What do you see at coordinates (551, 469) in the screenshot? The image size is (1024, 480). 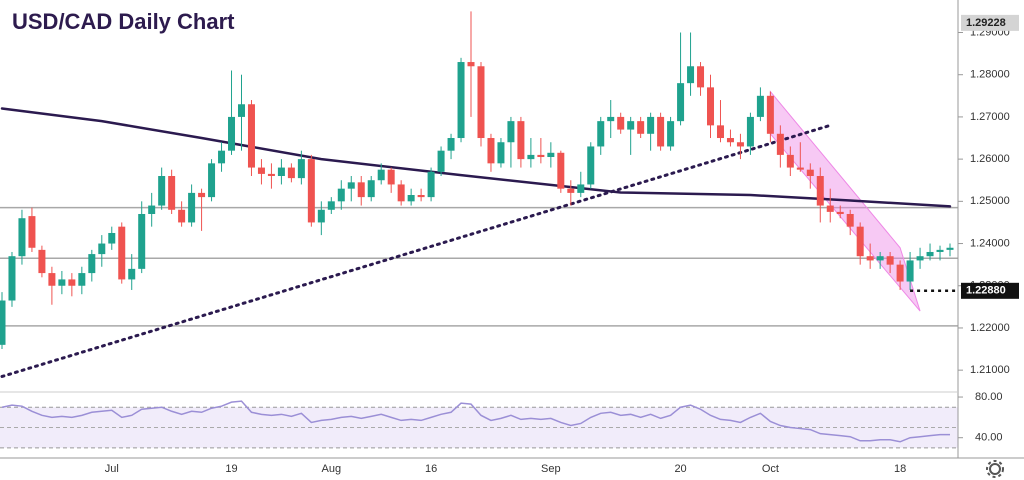 I see `x-tick-label: Sep` at bounding box center [551, 469].